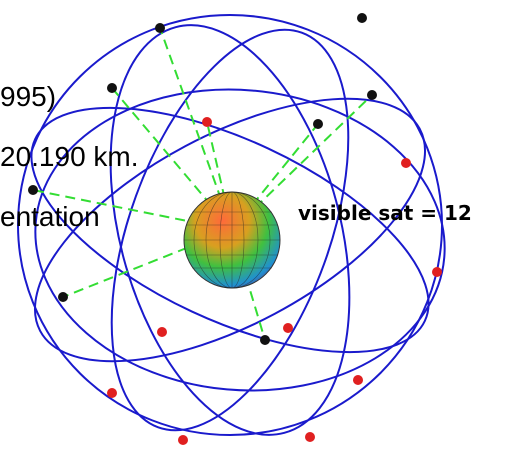 This screenshot has height=449, width=520. I want to click on caption-line: 20.190 km., so click(69, 156).